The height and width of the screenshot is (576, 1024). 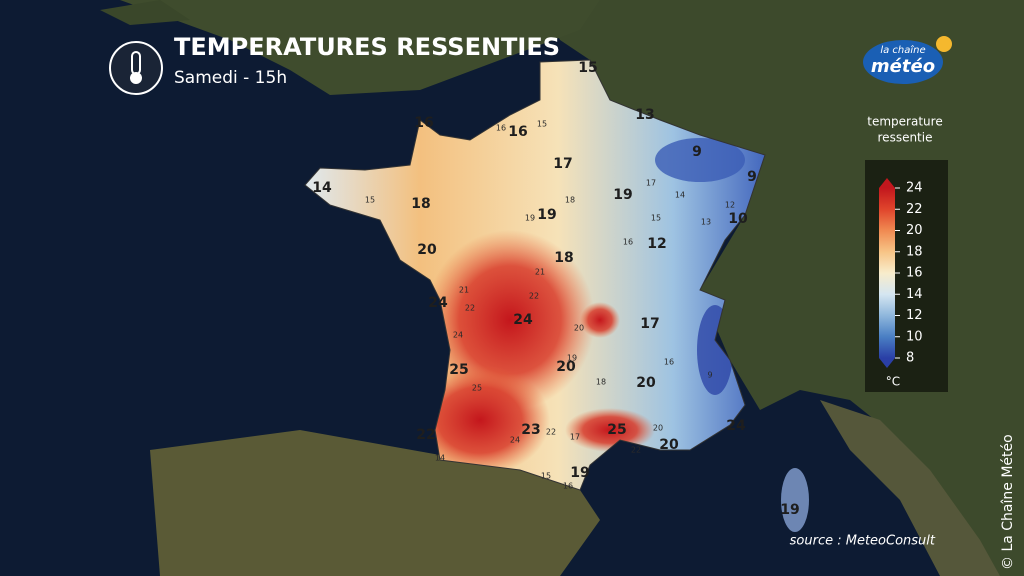 What do you see at coordinates (795, 500) in the screenshot?
I see `corsica` at bounding box center [795, 500].